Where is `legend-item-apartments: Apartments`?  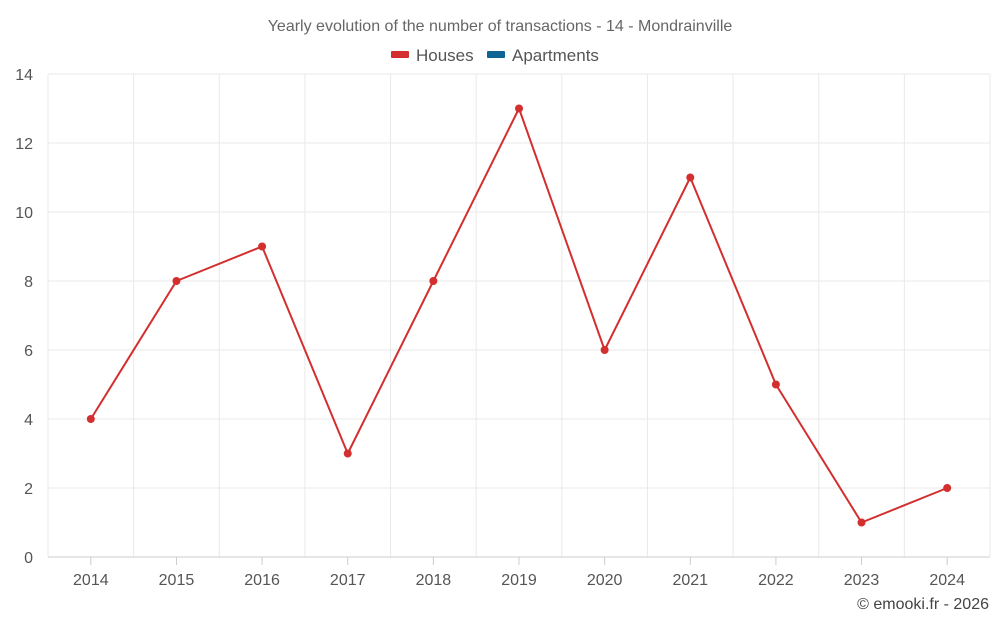 legend-item-apartments: Apartments is located at coordinates (543, 55).